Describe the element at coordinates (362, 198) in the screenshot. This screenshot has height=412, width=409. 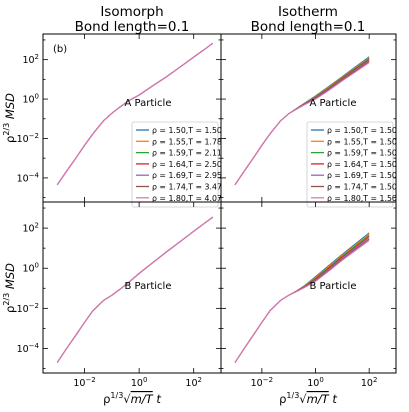
I see `legend-label: ρ = 1.80,T = 1.50` at that location.